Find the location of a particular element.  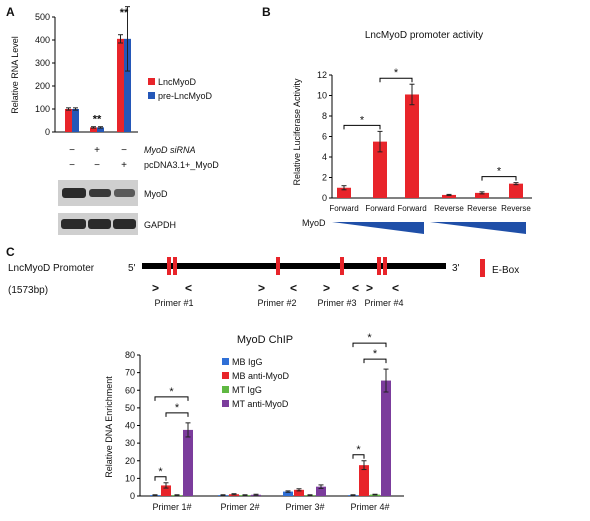

panel-b-myod-label: MyoD is located at coordinates (314, 223).